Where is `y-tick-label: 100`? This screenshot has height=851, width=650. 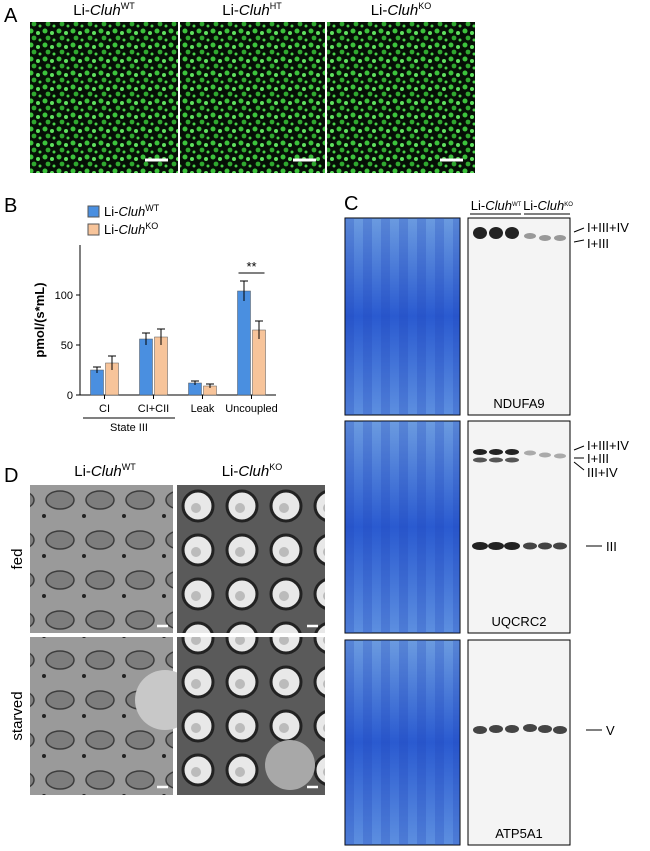 y-tick-label: 100 is located at coordinates (64, 296).